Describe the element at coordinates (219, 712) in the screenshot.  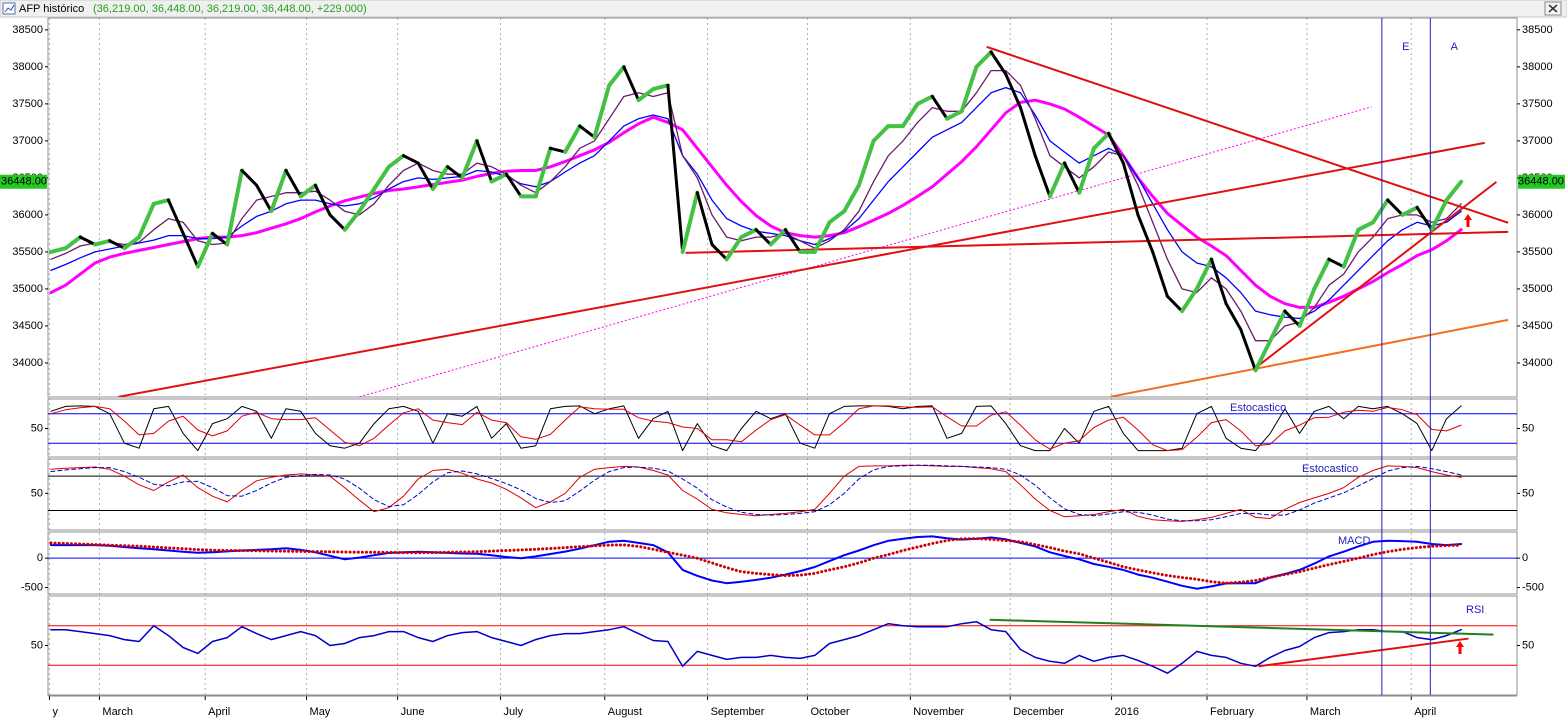
I see `x-tick-label: April` at that location.